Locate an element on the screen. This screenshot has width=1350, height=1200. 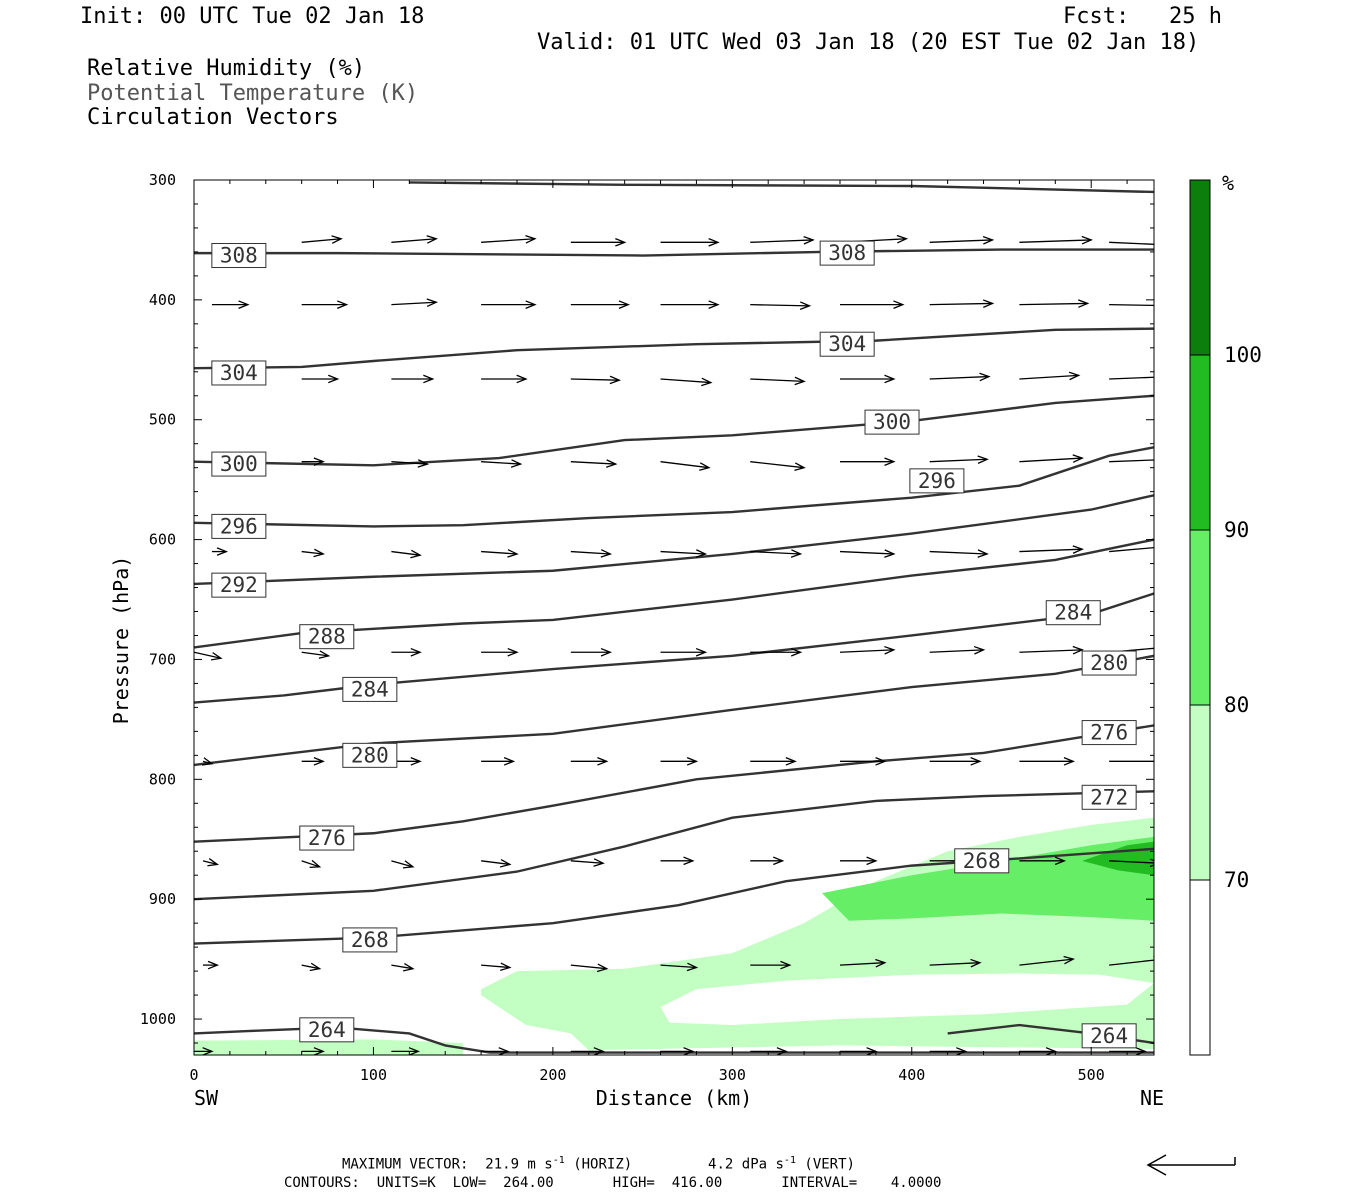
colorbar-level-label: 100 is located at coordinates (1243, 355).